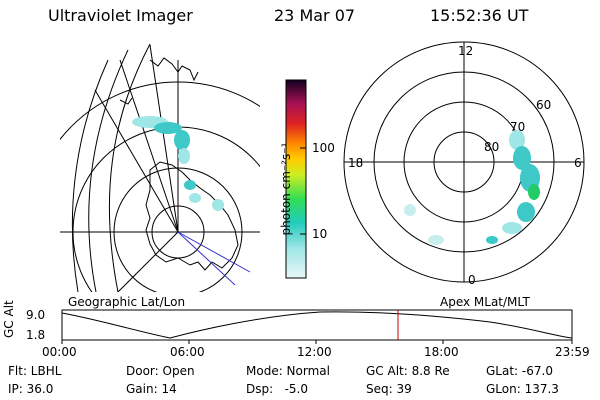 The image size is (600, 400). Describe the element at coordinates (160, 371) in the screenshot. I see `door-status: Door: Open` at that location.